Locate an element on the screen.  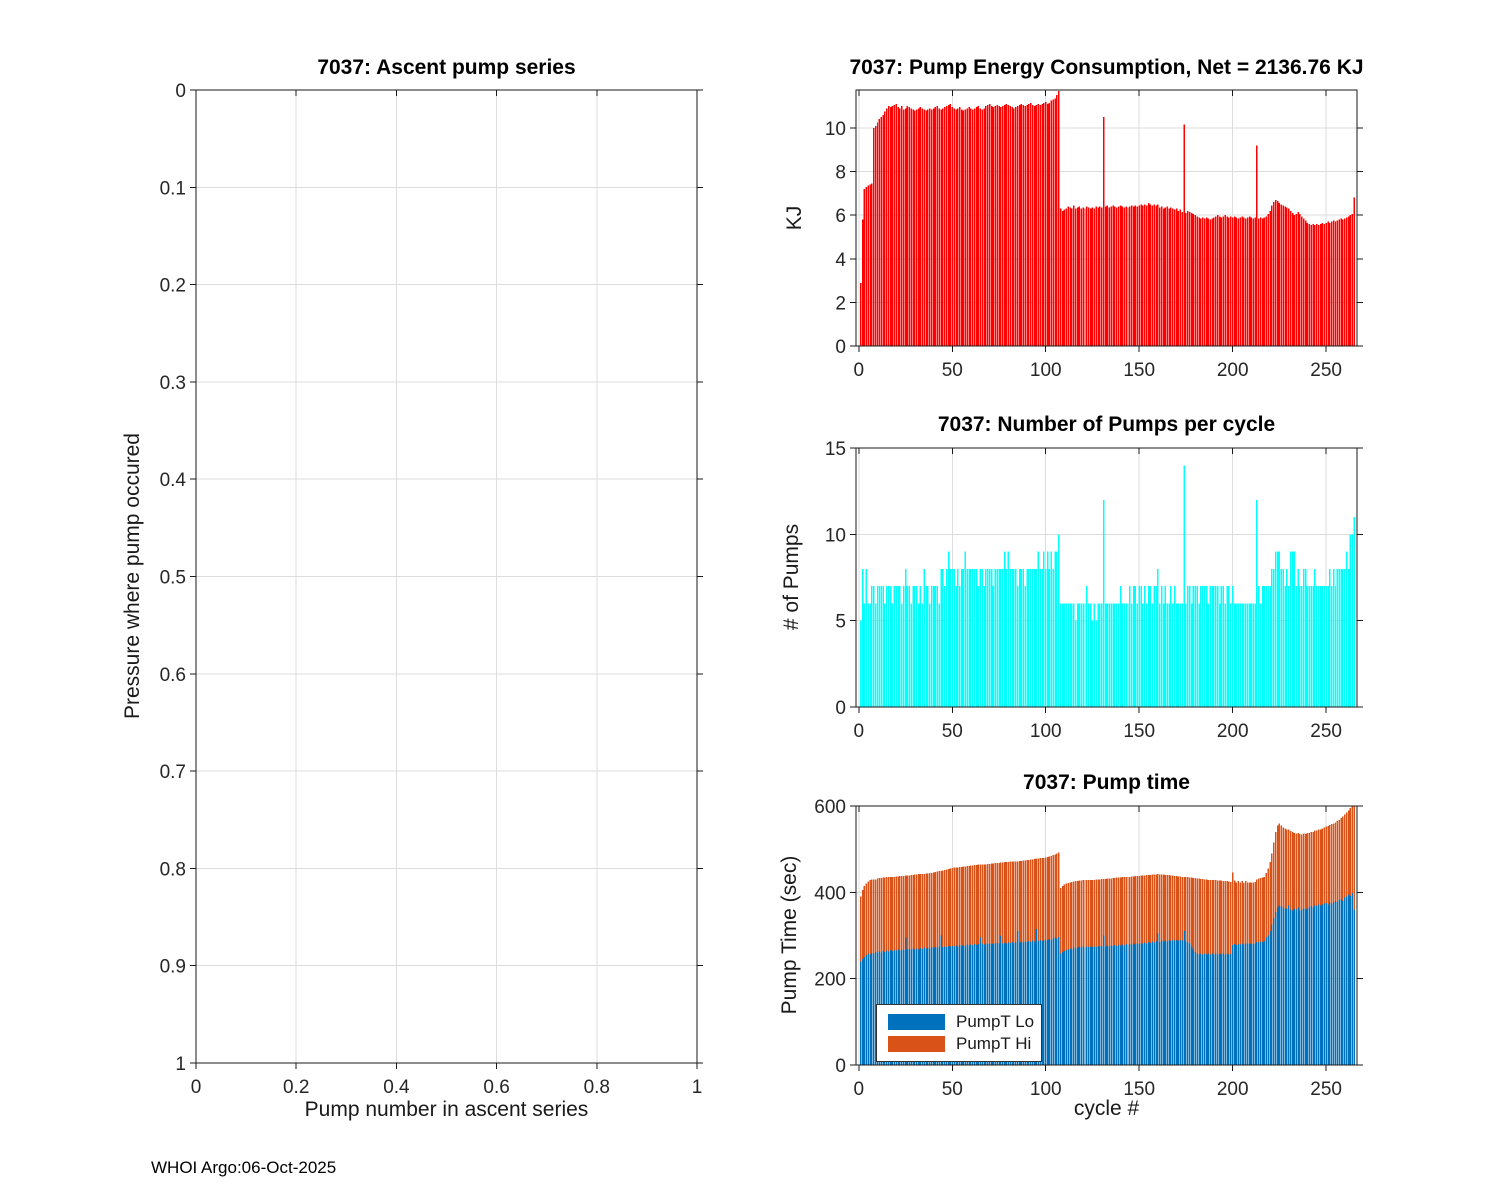
pumpt-lo-label: PumpT Lo is located at coordinates (995, 1021).